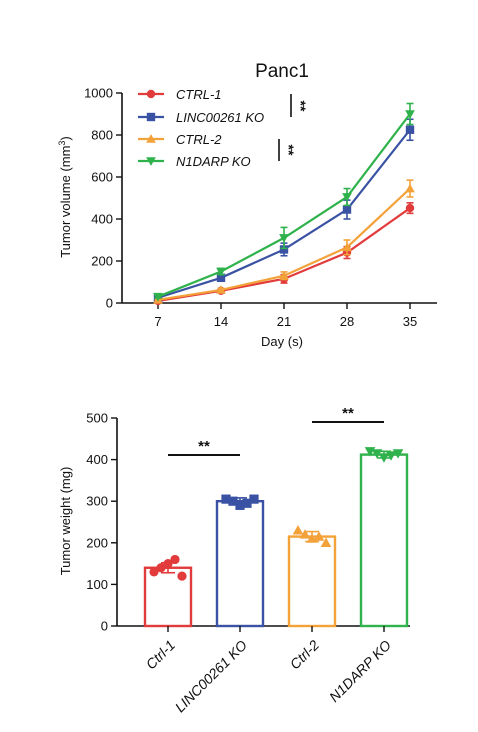 Image resolution: width=478 pixels, height=732 pixels. I want to click on x-tick-label: 14, so click(221, 321).